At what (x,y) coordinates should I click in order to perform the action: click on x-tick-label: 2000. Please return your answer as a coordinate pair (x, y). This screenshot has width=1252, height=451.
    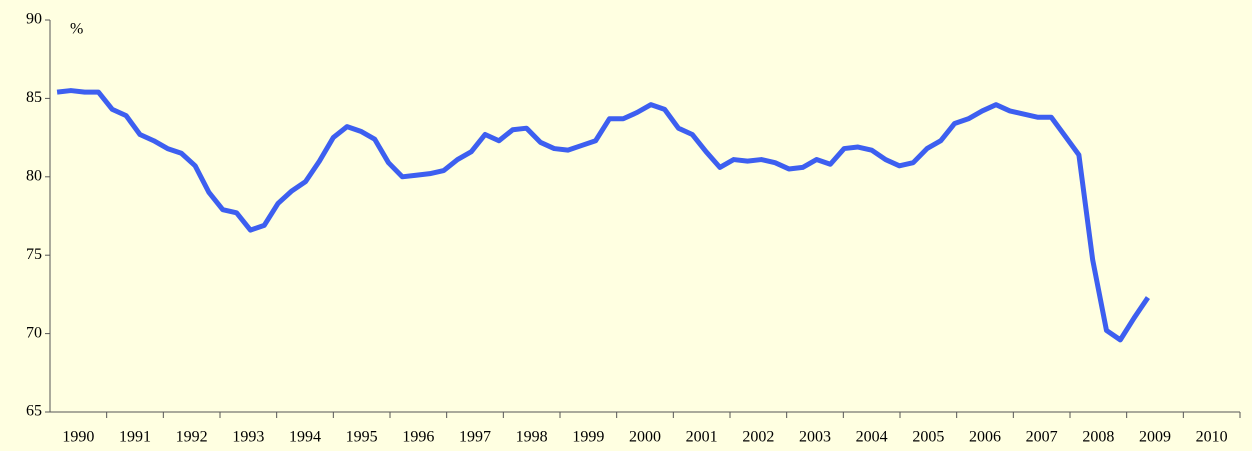
    Looking at the image, I should click on (645, 437).